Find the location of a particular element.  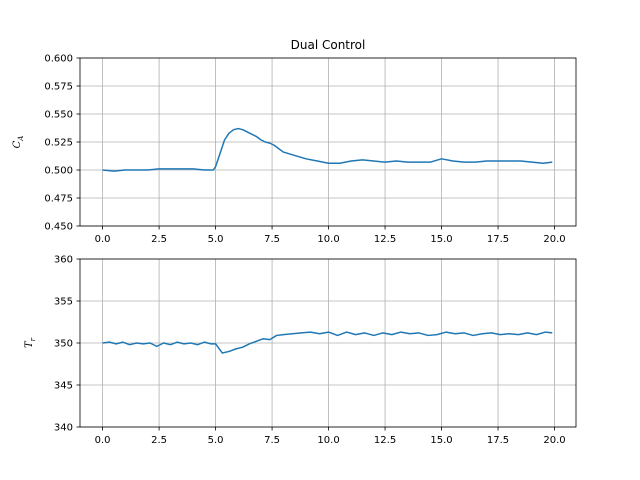

y-tick-label: 340 is located at coordinates (63, 428).